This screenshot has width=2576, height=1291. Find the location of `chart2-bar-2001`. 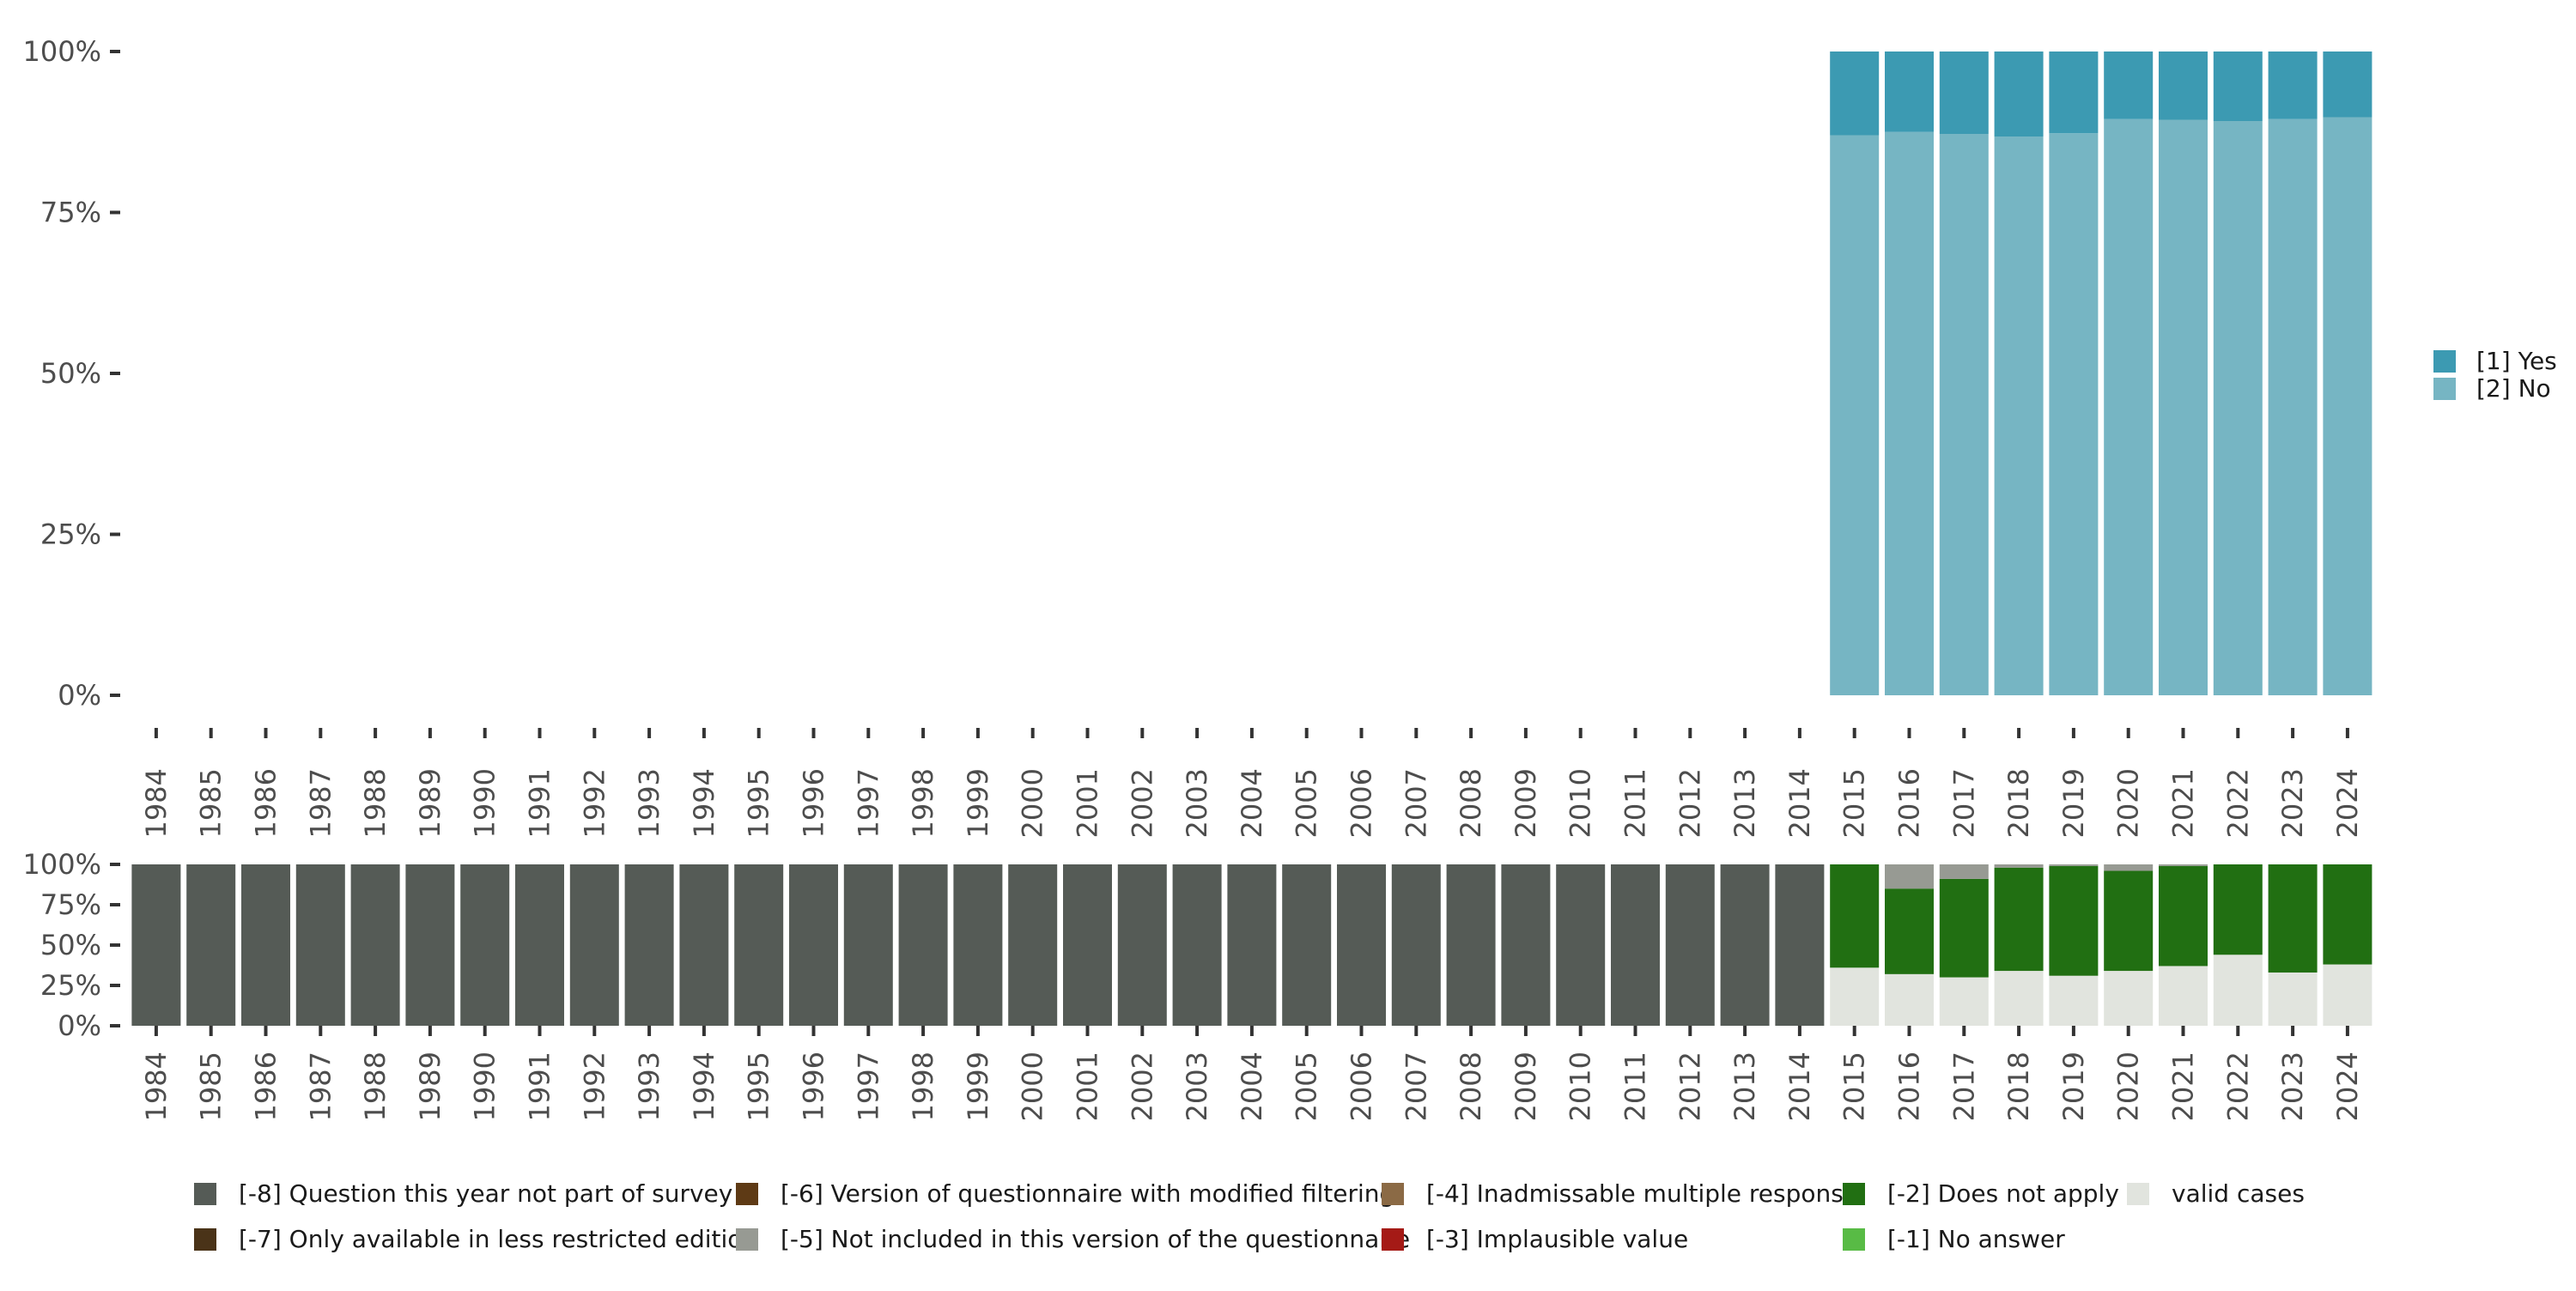

chart2-bar-2001 is located at coordinates (1087, 945).